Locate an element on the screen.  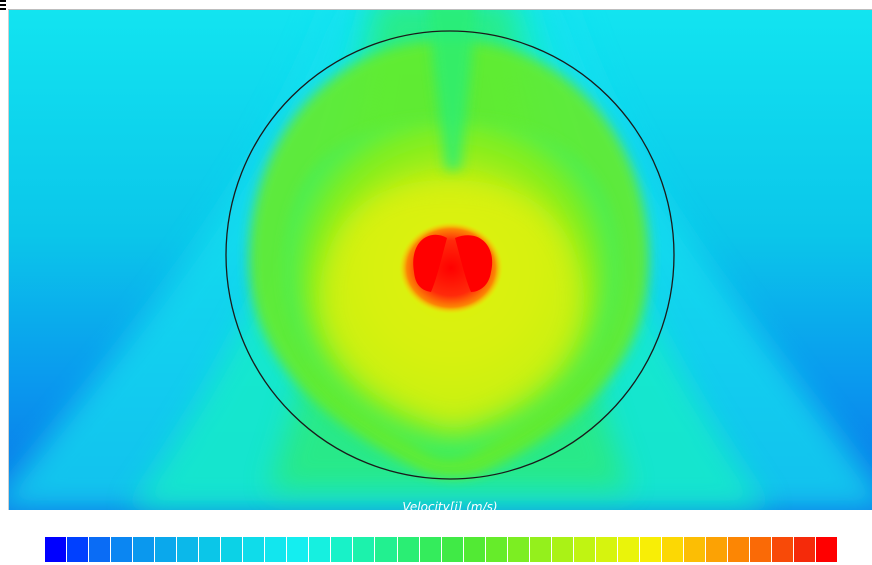
hot-spot-right-lobe is located at coordinates (474, 263).